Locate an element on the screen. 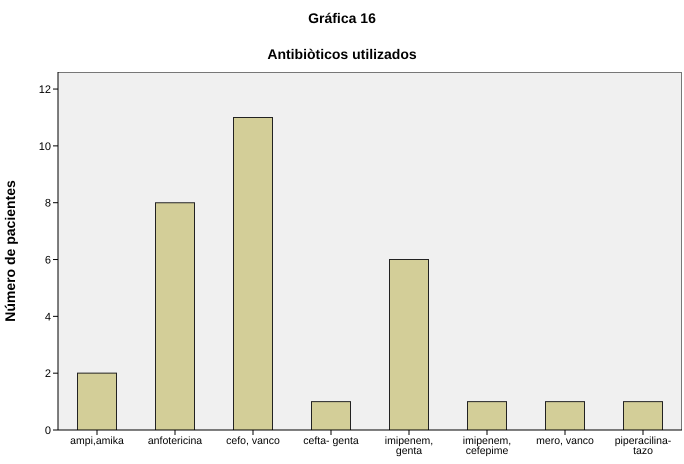 The width and height of the screenshot is (684, 464). x-tick-label: imipenem, cefepime is located at coordinates (487, 446).